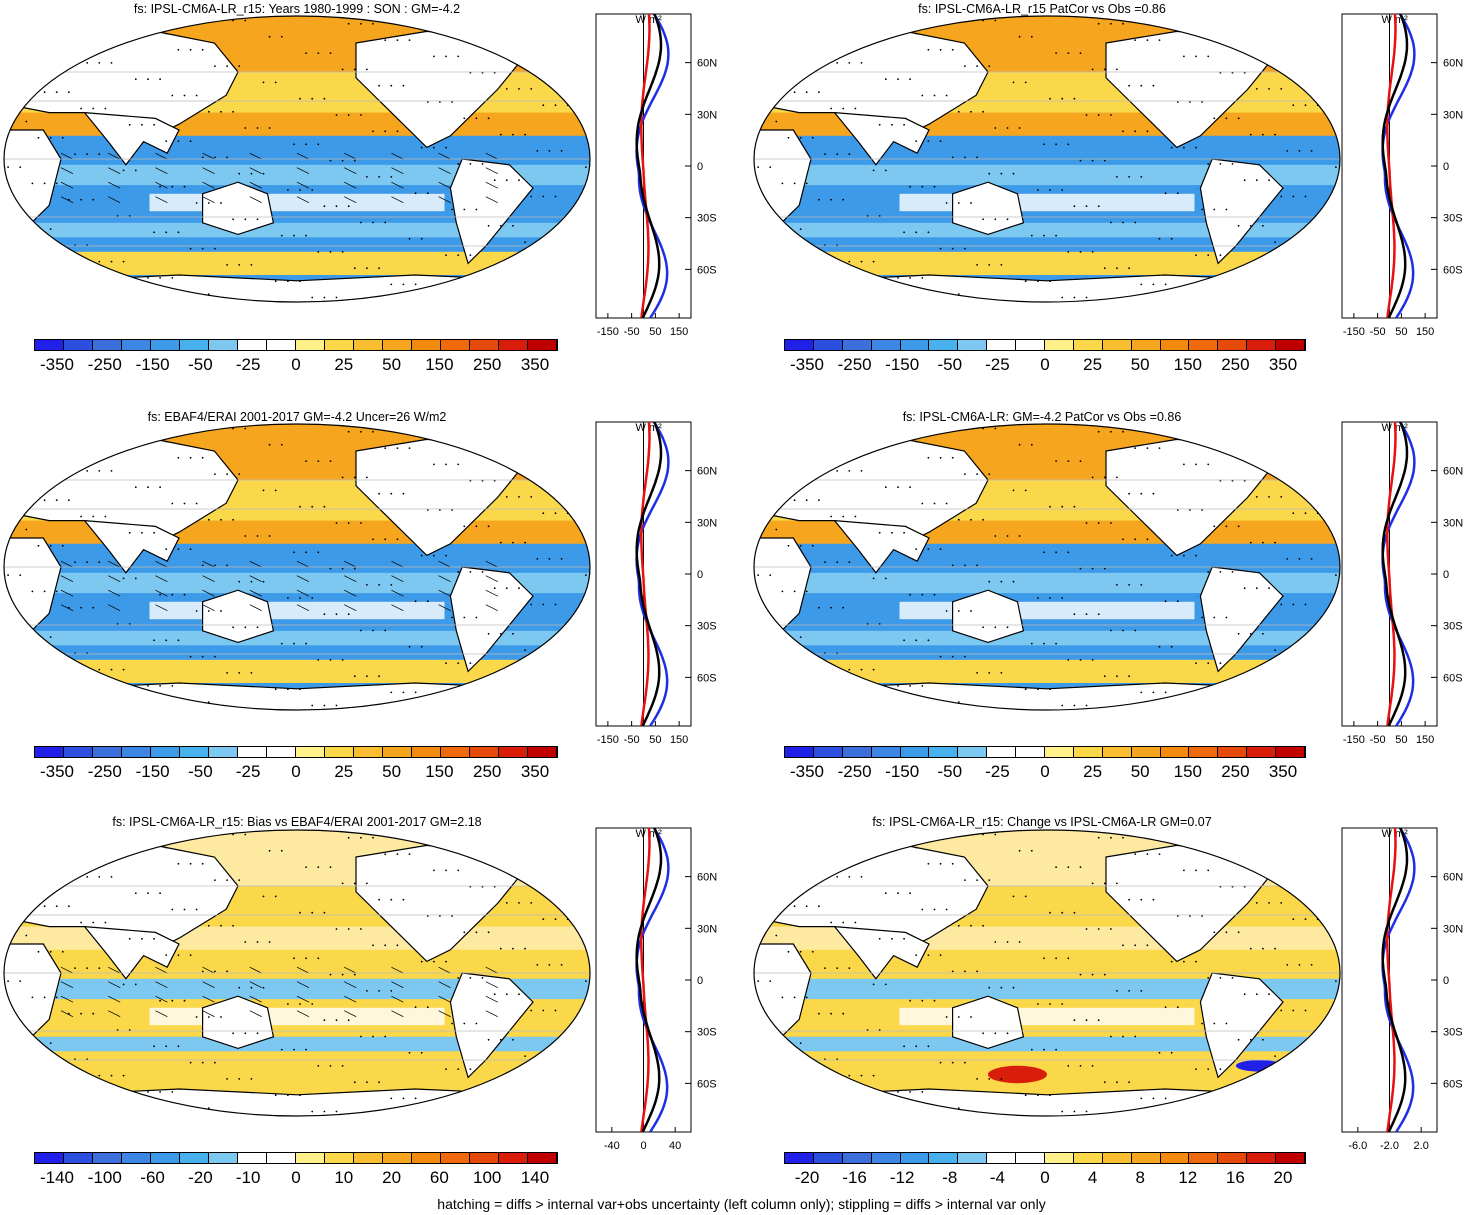 The width and height of the screenshot is (1483, 1215). What do you see at coordinates (854, 1177) in the screenshot?
I see `colorbar-label: -16` at bounding box center [854, 1177].